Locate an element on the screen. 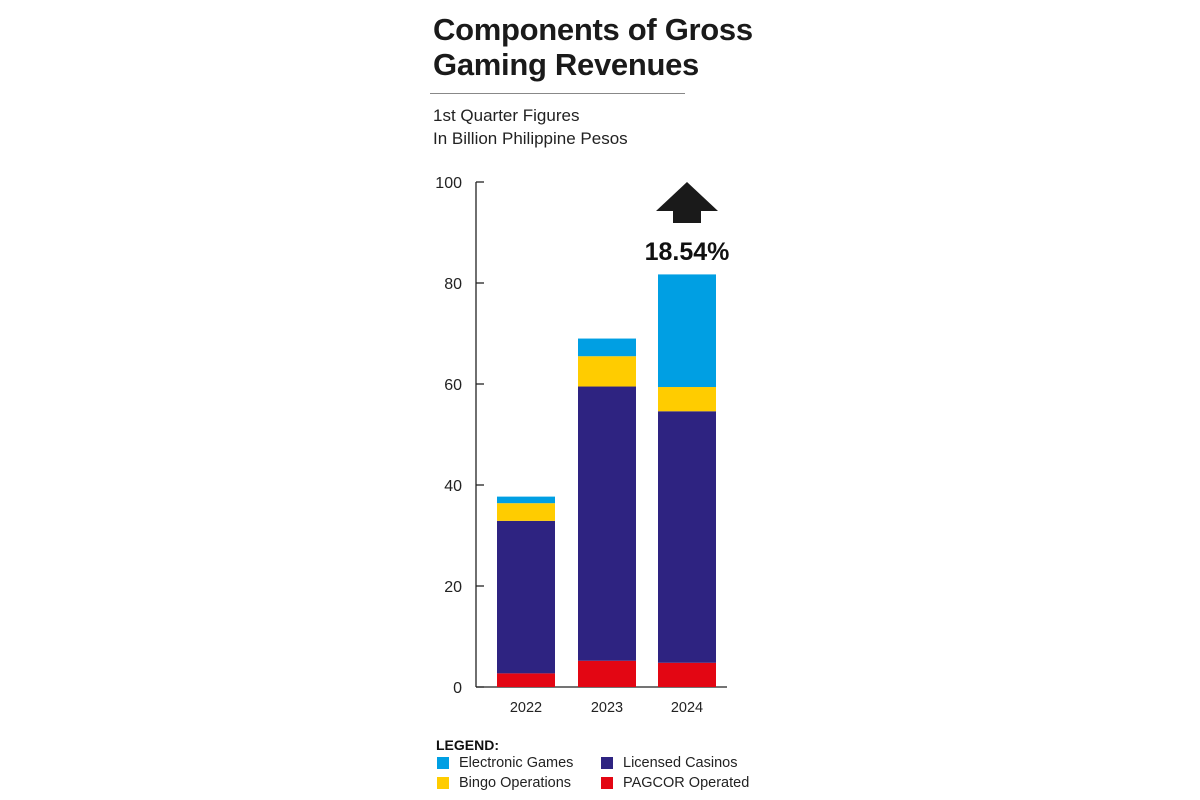 Image resolution: width=1200 pixels, height=800 pixels. bar-2023-bingo-operations is located at coordinates (607, 371).